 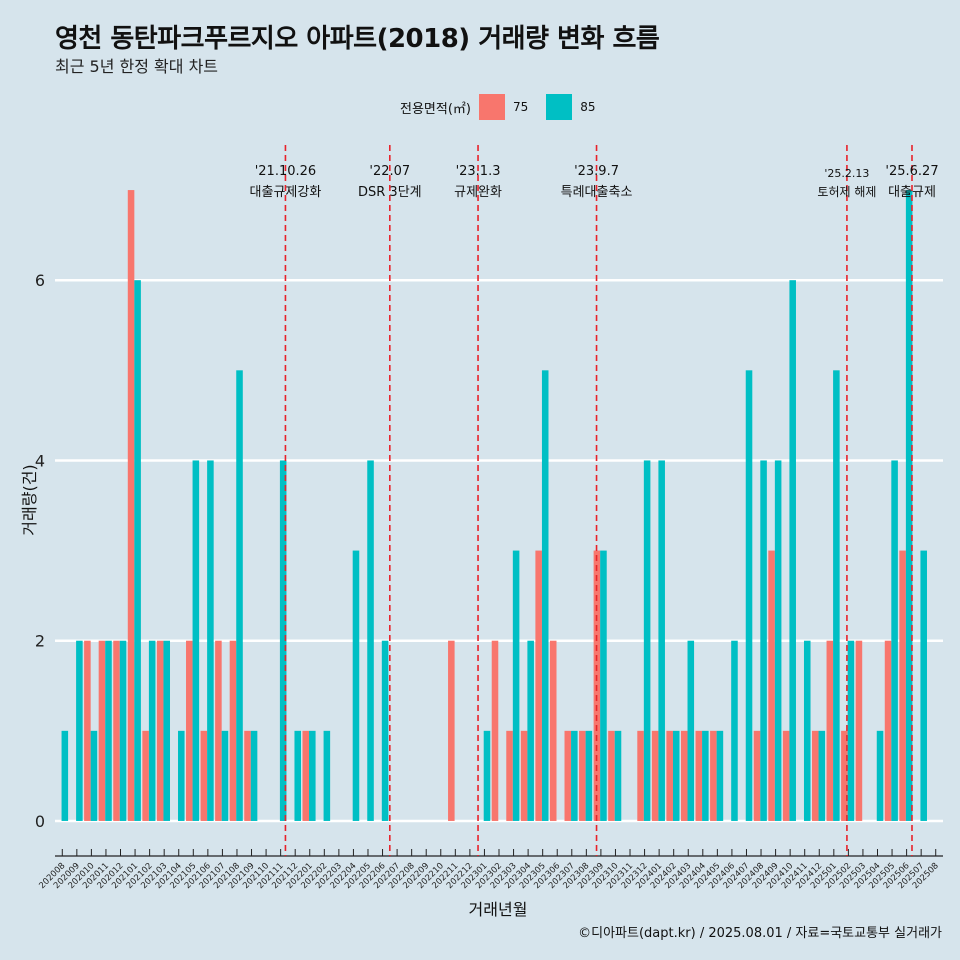 What do you see at coordinates (507, 107) in the screenshot?
I see `legend: 전용면적(㎡) 75 85` at bounding box center [507, 107].